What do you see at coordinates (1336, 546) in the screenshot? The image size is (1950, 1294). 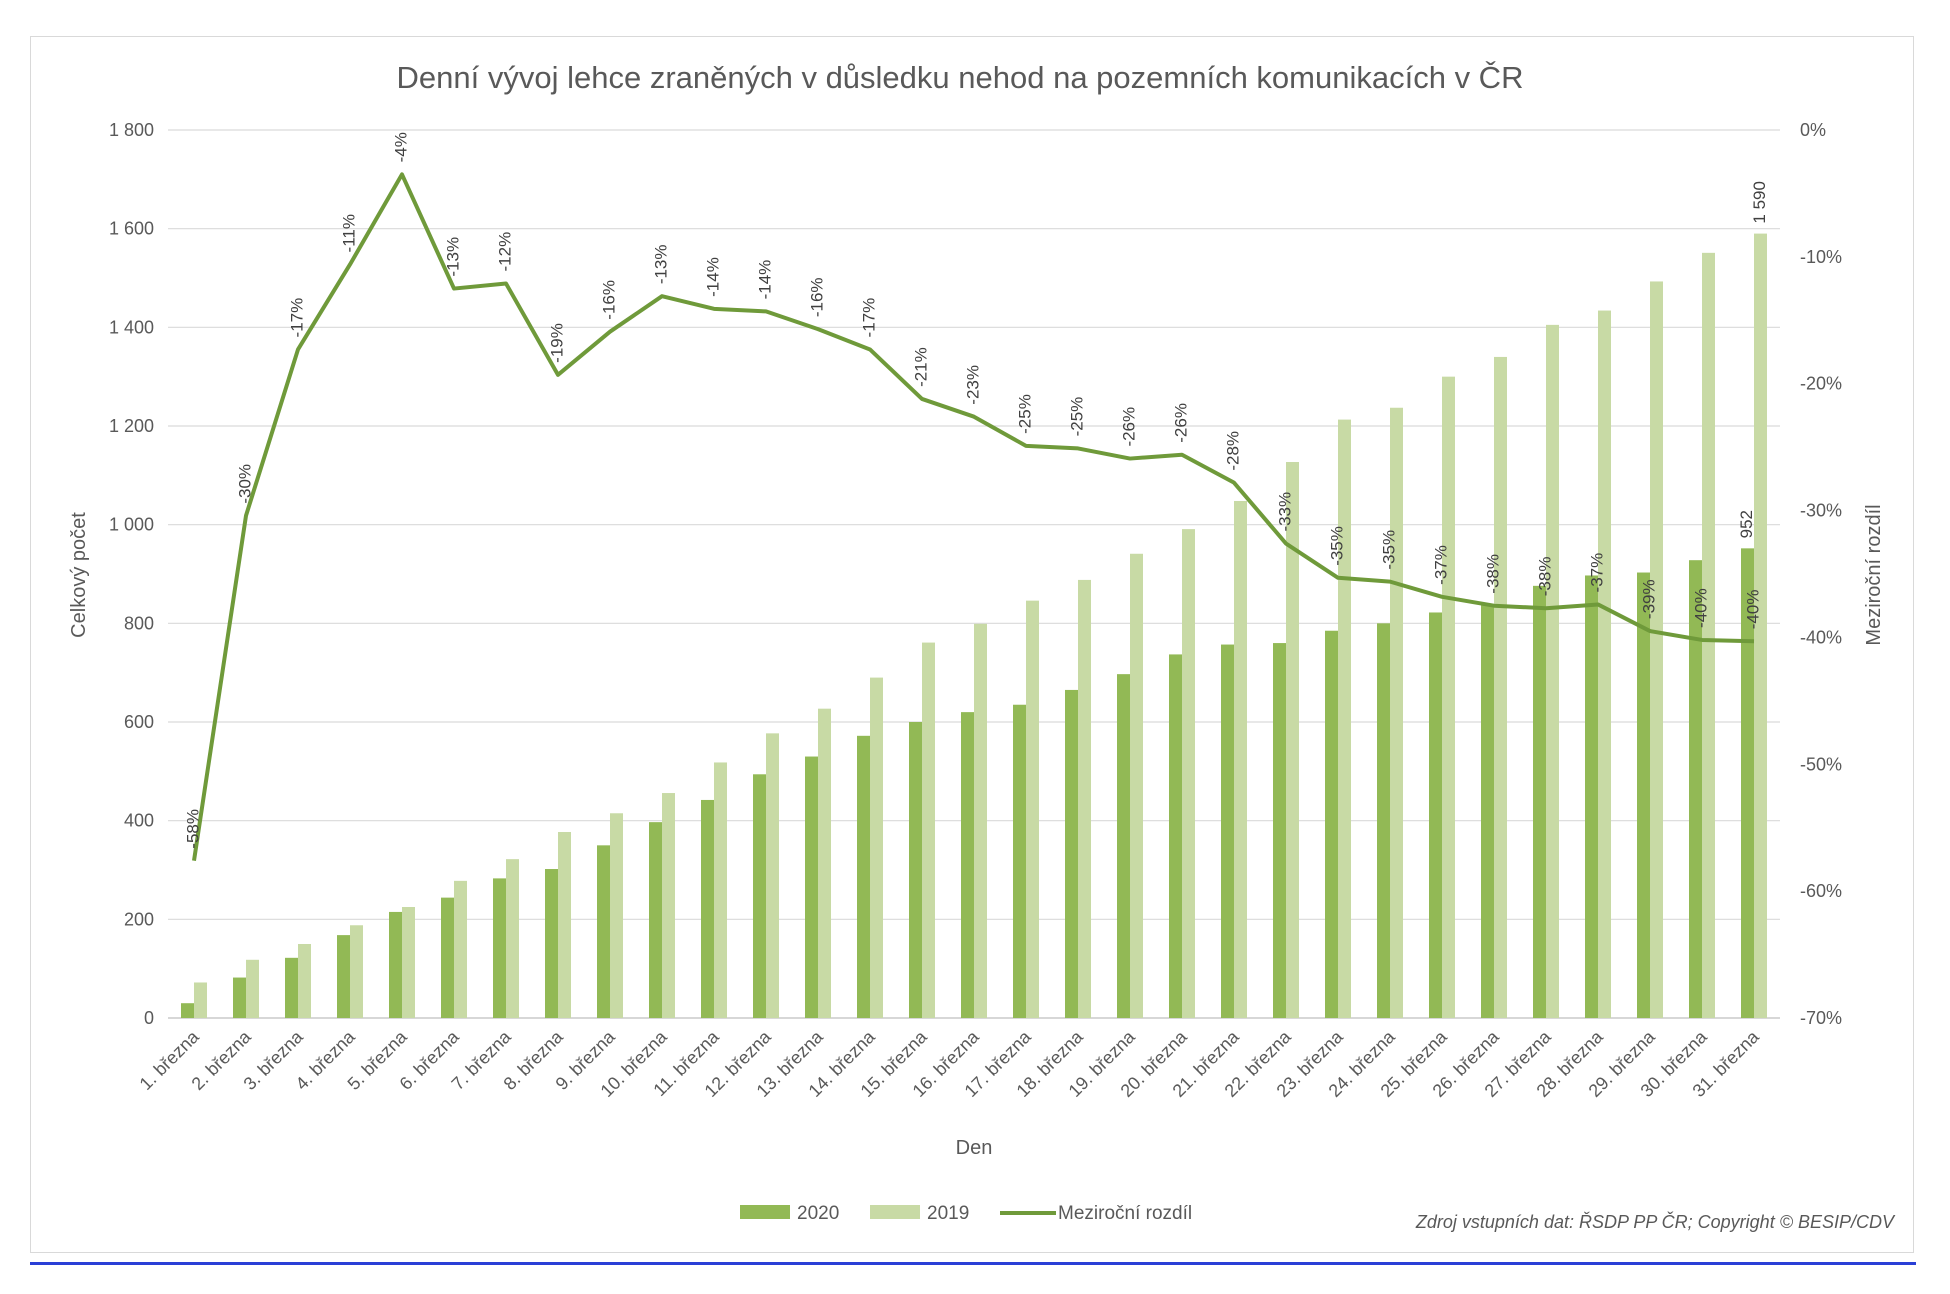 I see `yoy-value-label: -35%` at bounding box center [1336, 546].